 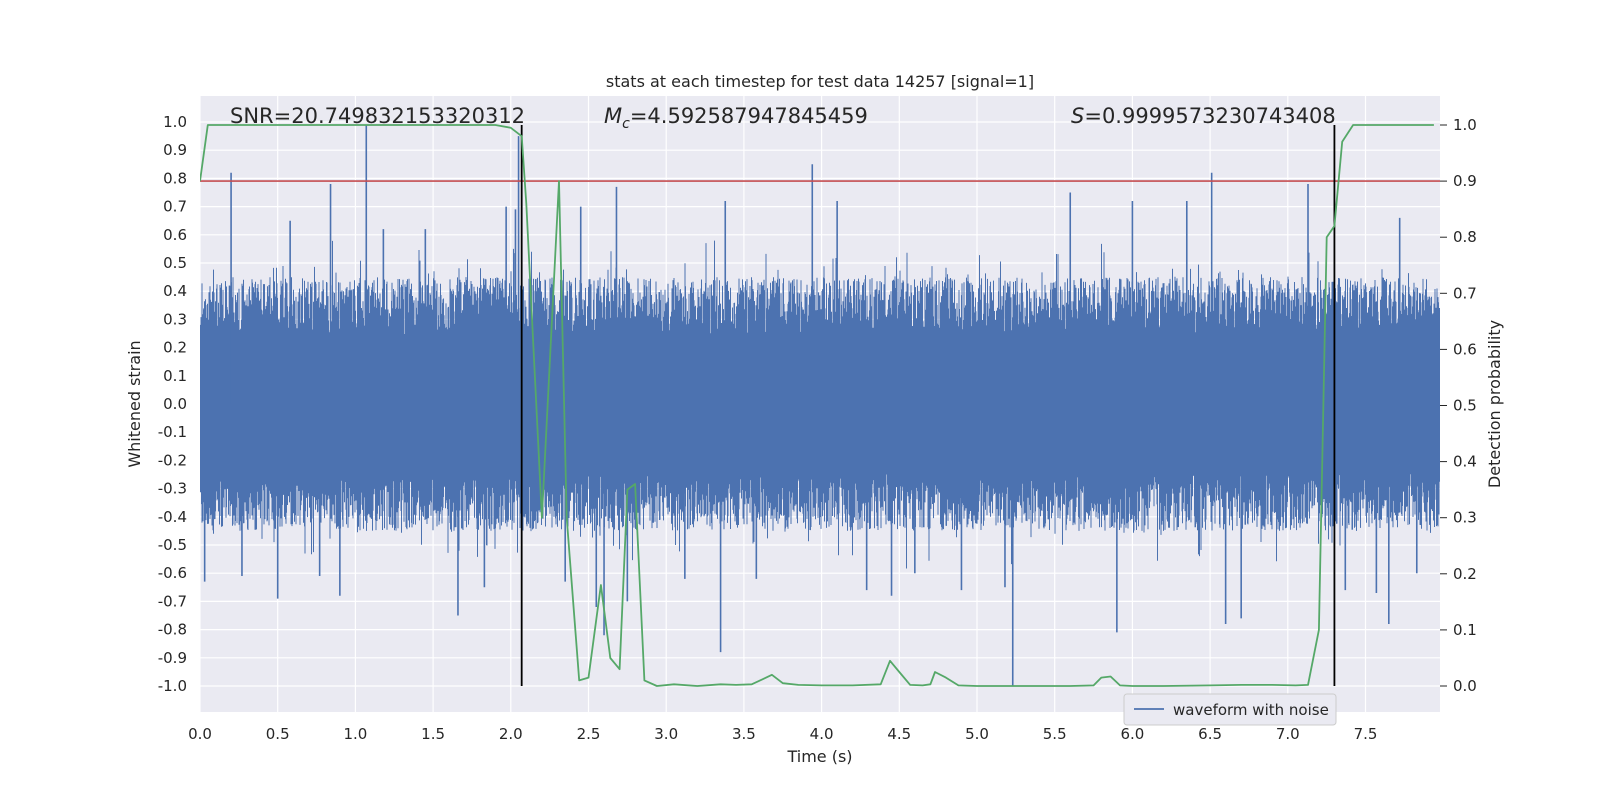 What do you see at coordinates (1077, 116) in the screenshot?
I see `s-symbol: S` at bounding box center [1077, 116].